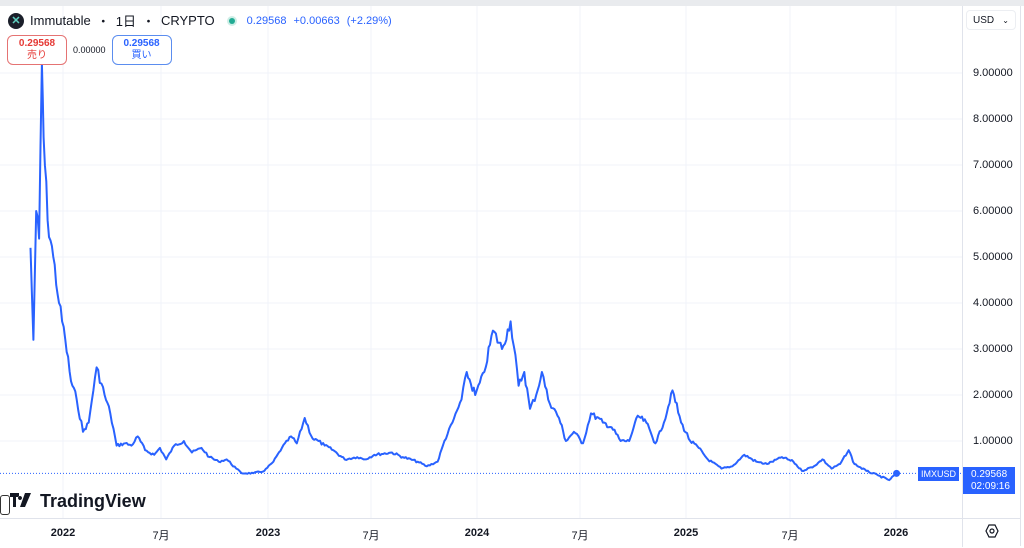 Image resolution: width=1024 pixels, height=548 pixels. Describe the element at coordinates (125, 21) in the screenshot. I see `interval: 1日` at that location.